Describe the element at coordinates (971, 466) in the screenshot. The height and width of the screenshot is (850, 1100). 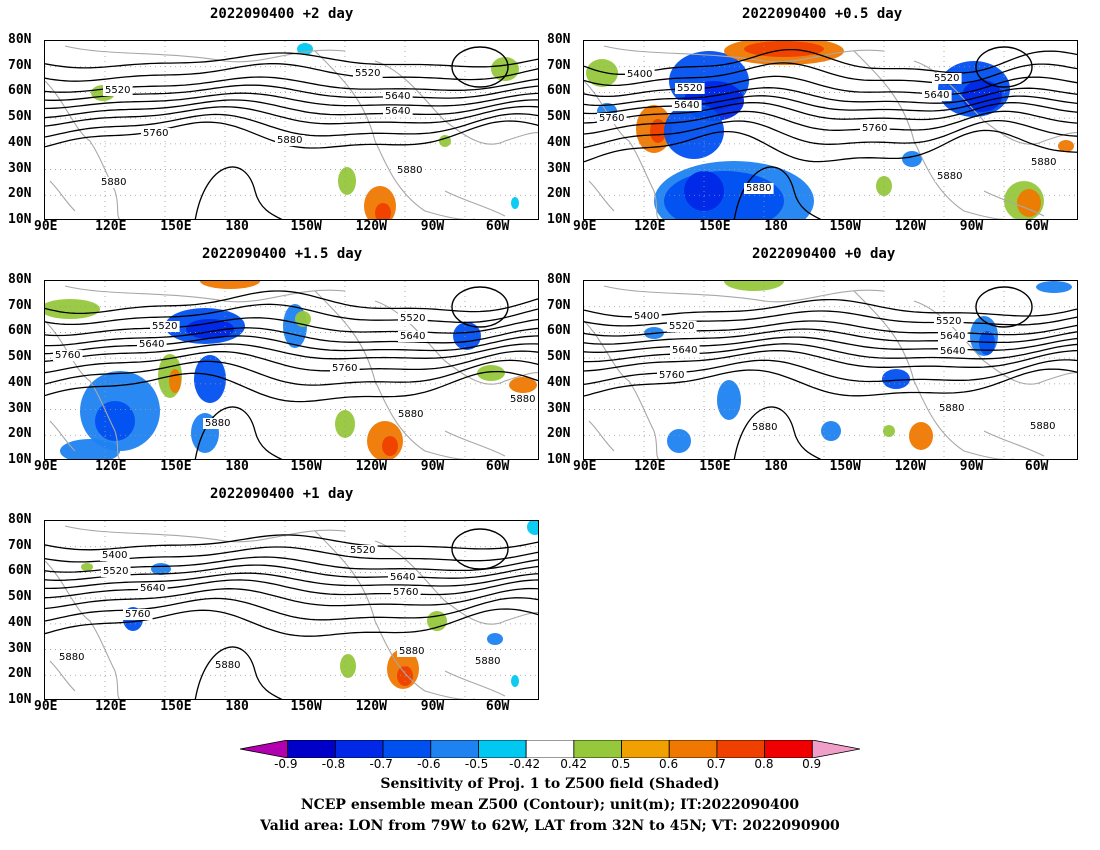
I see `lon-label: 90W` at that location.